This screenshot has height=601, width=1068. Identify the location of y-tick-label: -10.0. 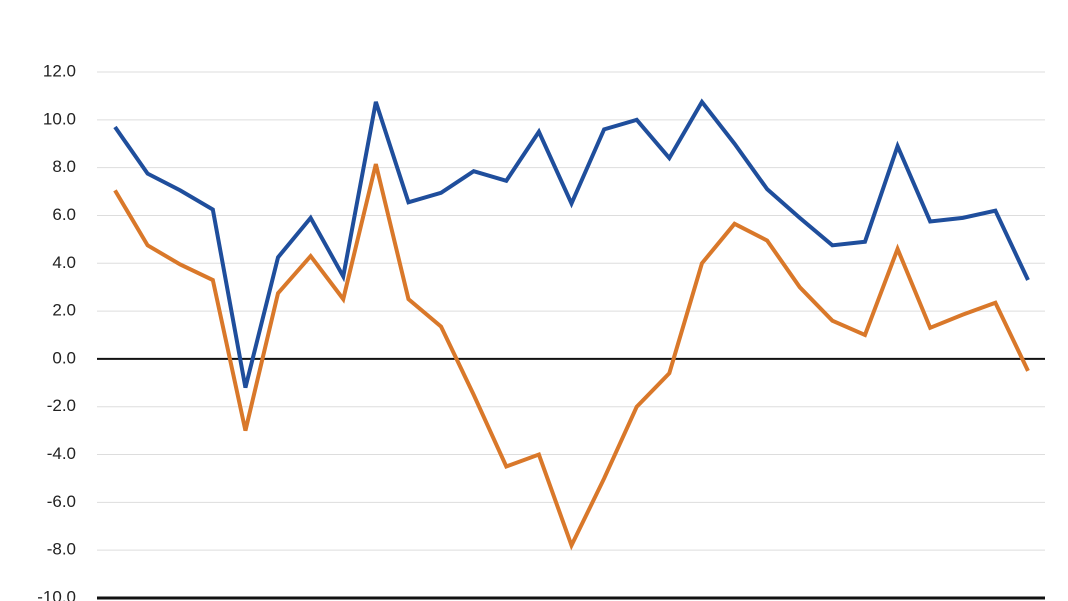
(56, 594).